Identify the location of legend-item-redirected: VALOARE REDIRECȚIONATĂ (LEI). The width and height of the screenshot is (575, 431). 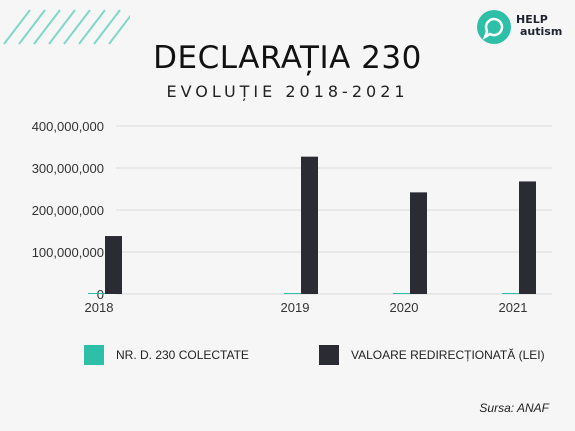
(432, 355).